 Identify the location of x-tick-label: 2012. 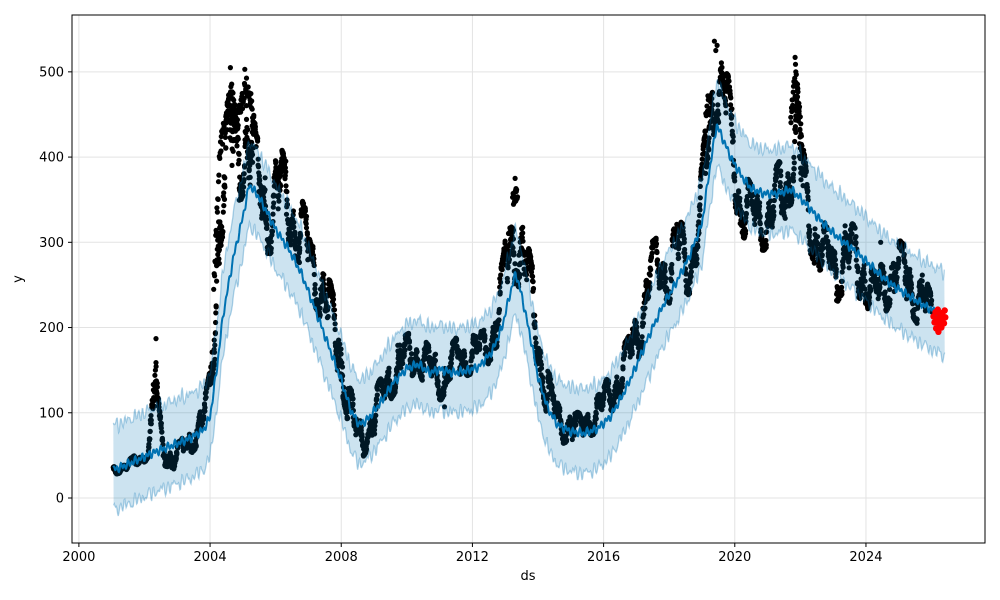
(472, 557).